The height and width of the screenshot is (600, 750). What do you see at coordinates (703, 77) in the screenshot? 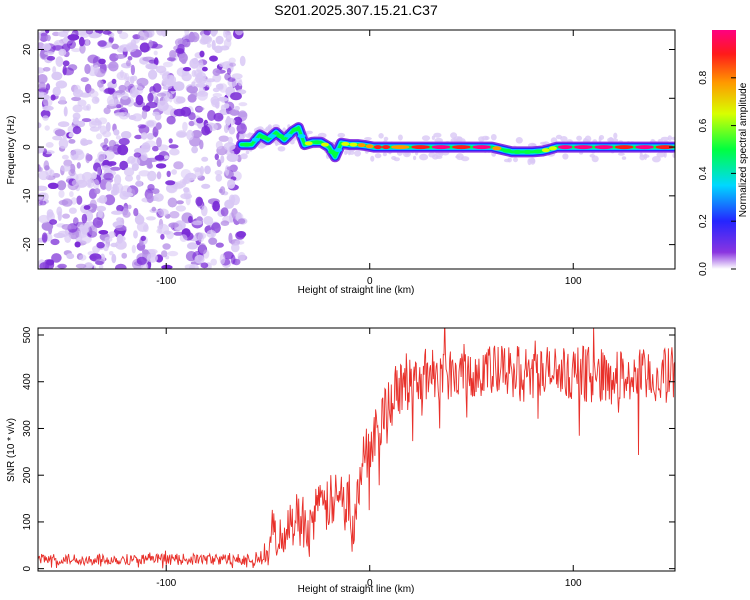
I see `colorbar-tick-label: 0.8` at bounding box center [703, 77].